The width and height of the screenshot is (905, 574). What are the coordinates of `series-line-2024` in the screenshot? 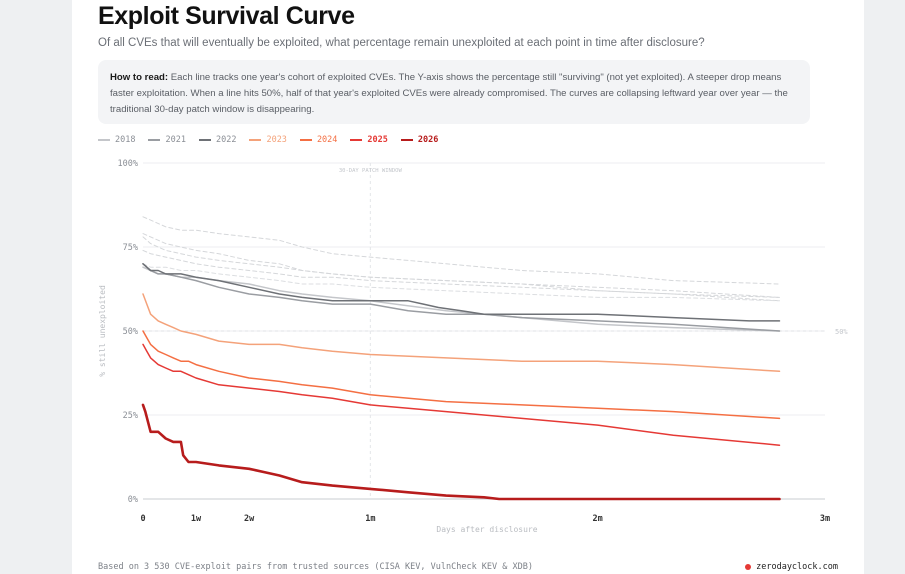 It's located at (461, 375).